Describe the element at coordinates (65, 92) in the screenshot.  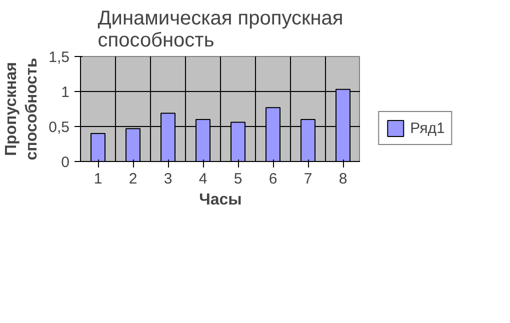
I see `y-tick-label: 1` at that location.